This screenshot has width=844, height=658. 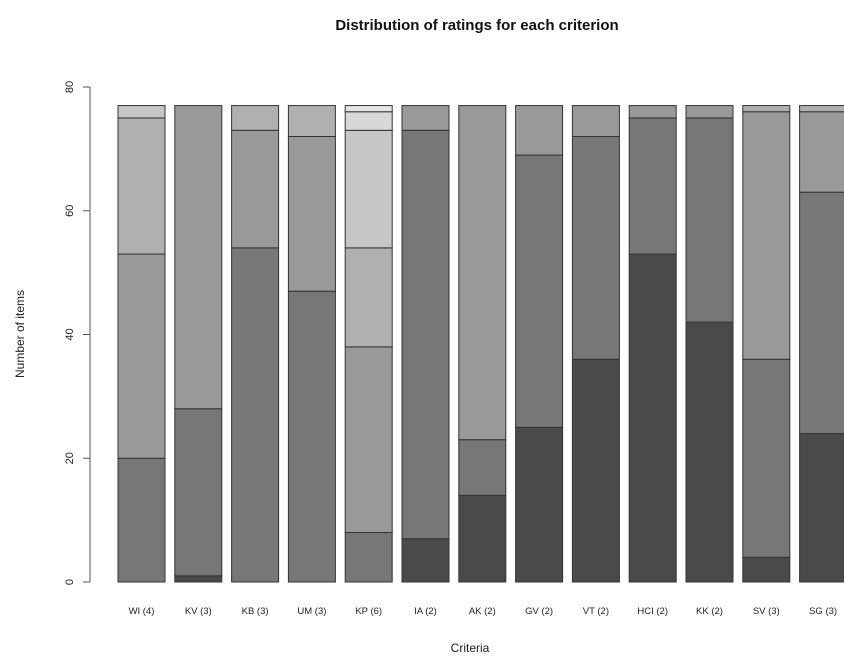 What do you see at coordinates (255, 611) in the screenshot?
I see `x-tick-label: KB (3)` at bounding box center [255, 611].